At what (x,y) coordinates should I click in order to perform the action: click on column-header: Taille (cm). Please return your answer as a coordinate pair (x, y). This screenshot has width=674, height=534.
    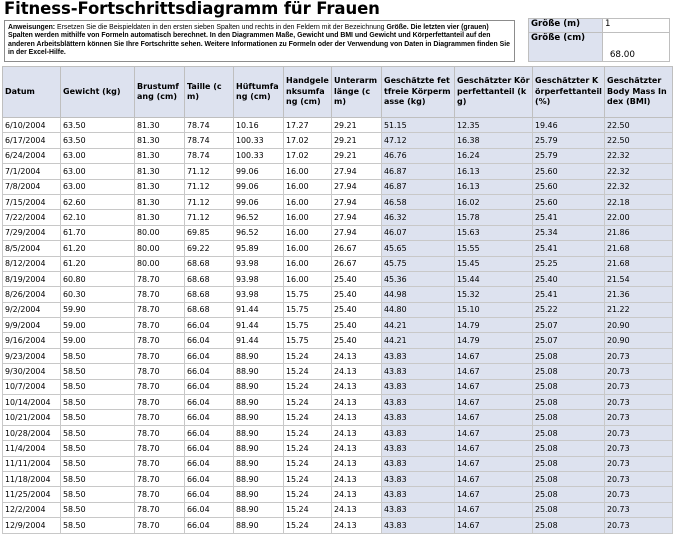
    Looking at the image, I should click on (209, 92).